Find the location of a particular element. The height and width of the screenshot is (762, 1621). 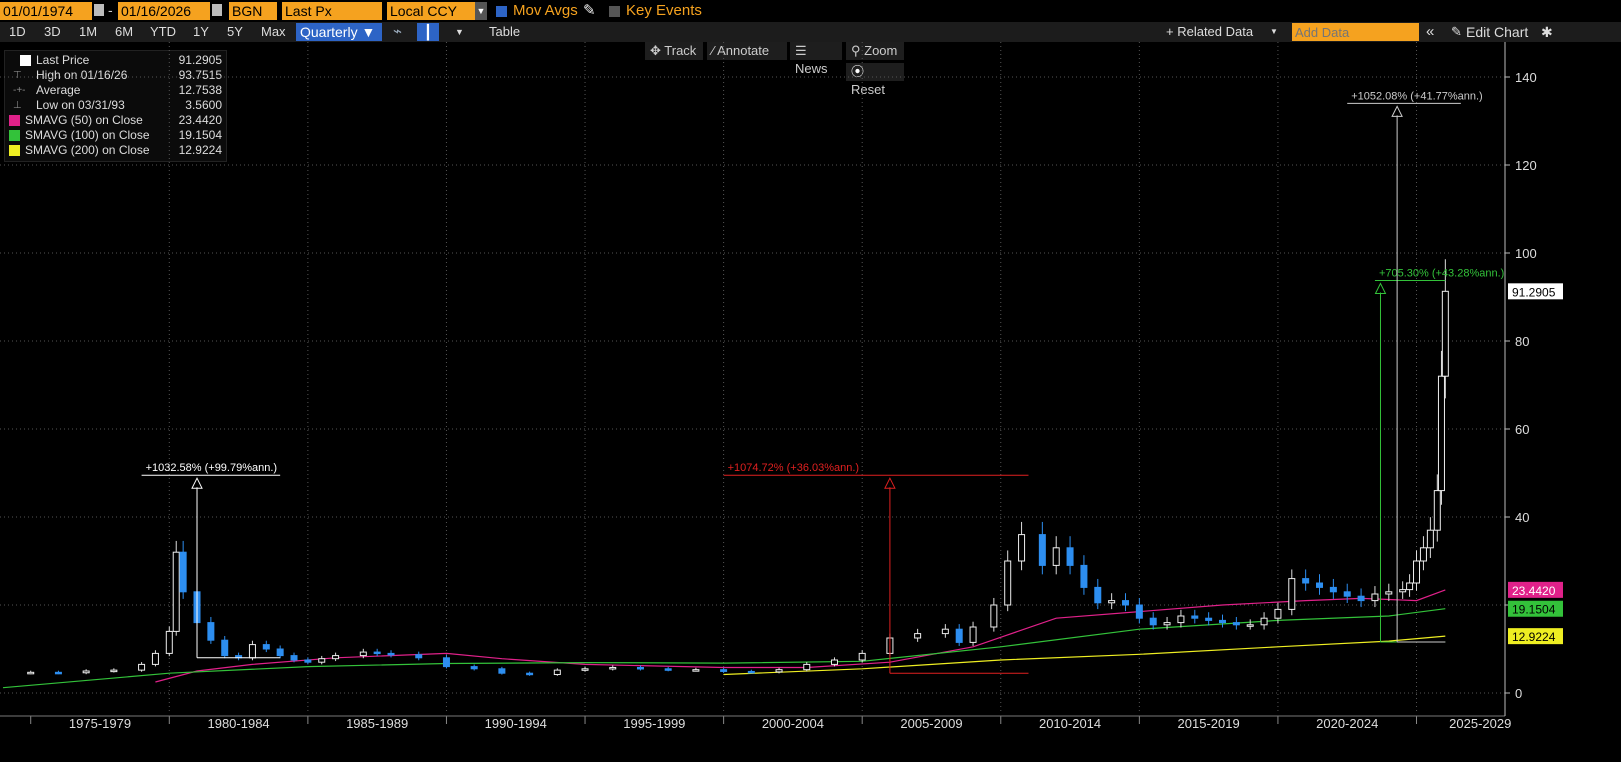

news-button: ☰ News is located at coordinates (816, 59).